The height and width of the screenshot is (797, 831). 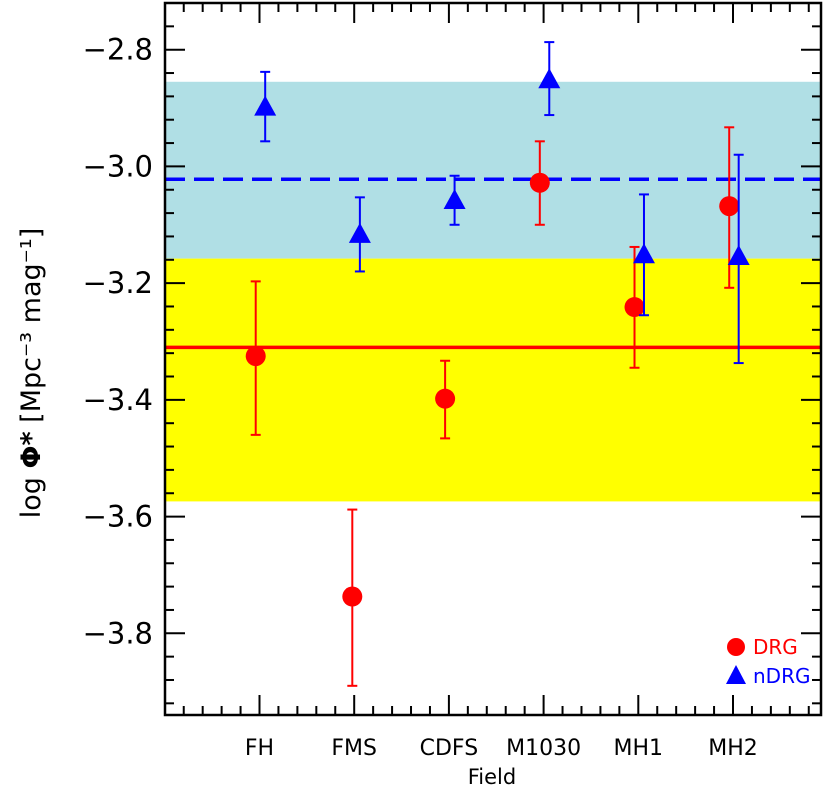 What do you see at coordinates (118, 166) in the screenshot?
I see `y-tick-label: −3.0` at bounding box center [118, 166].